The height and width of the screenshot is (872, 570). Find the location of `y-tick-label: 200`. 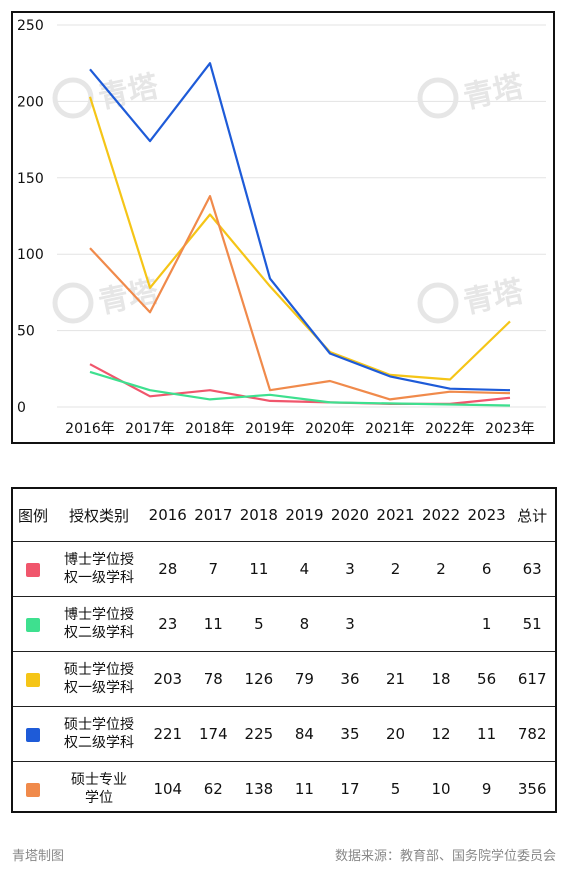

y-tick-label: 200 is located at coordinates (30, 102).